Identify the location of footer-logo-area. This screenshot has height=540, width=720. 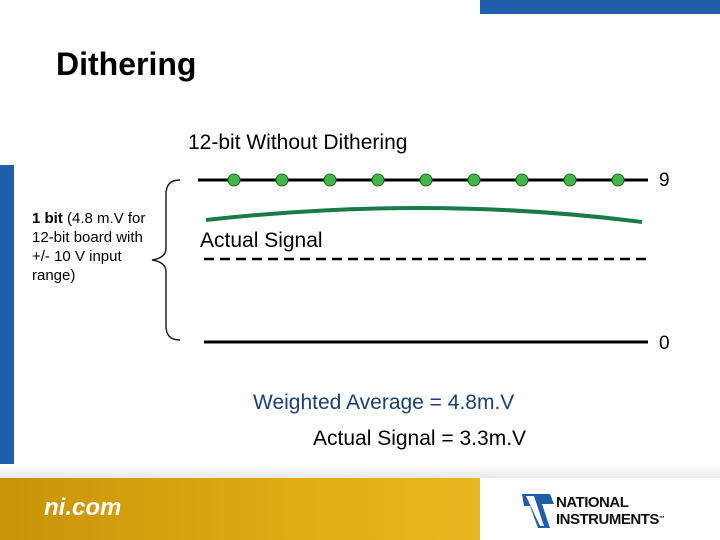
(600, 509).